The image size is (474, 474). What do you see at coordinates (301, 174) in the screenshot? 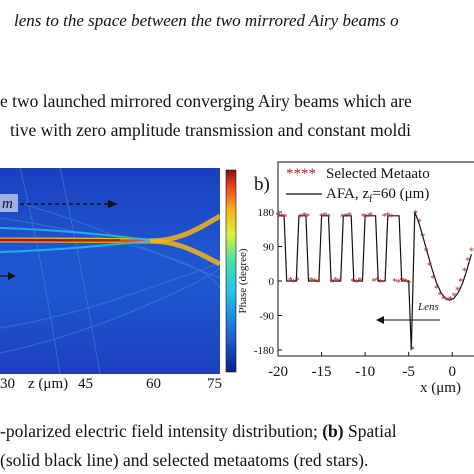
I see `legend-star-icon: ****` at bounding box center [301, 174].